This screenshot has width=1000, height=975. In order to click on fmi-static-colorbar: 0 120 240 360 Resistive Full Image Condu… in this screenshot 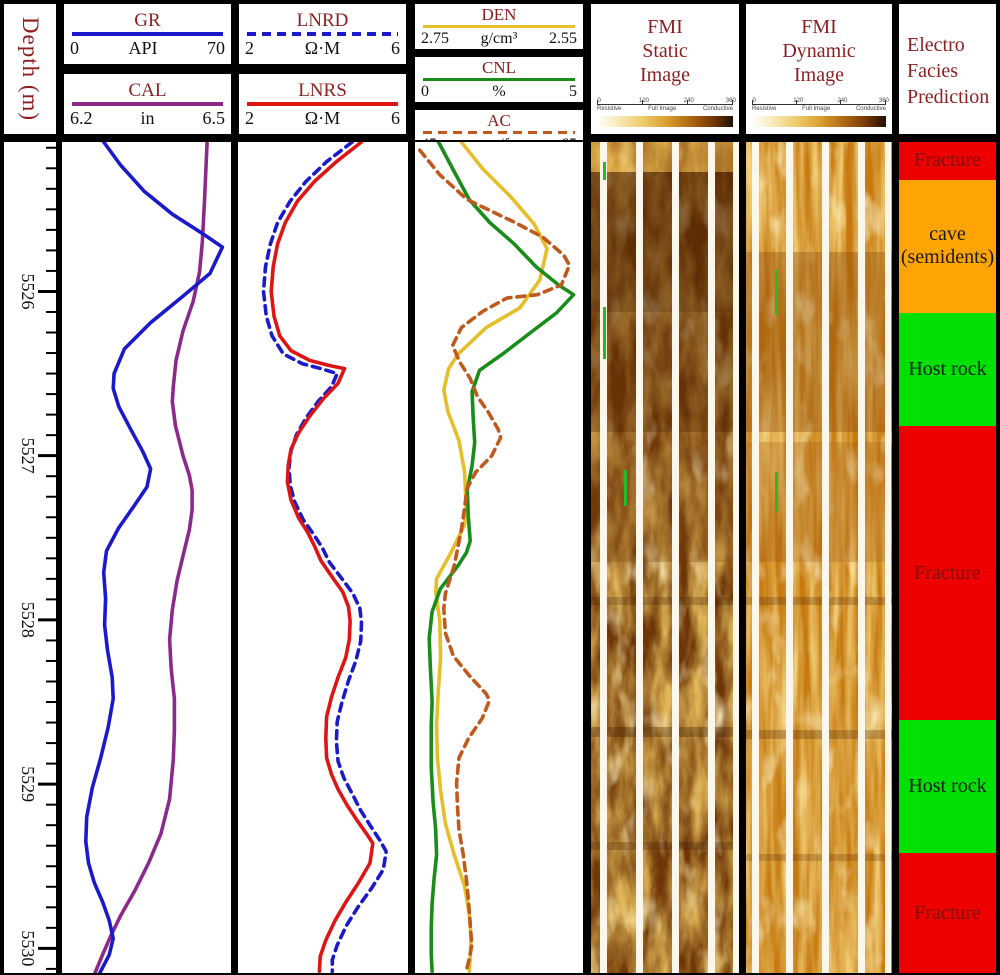, I will do `click(665, 115)`.